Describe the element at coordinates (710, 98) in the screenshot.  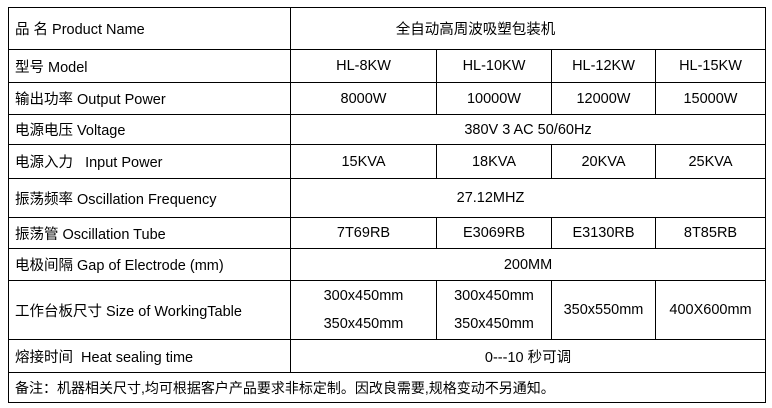
I see `value-output-power: 15000W` at that location.